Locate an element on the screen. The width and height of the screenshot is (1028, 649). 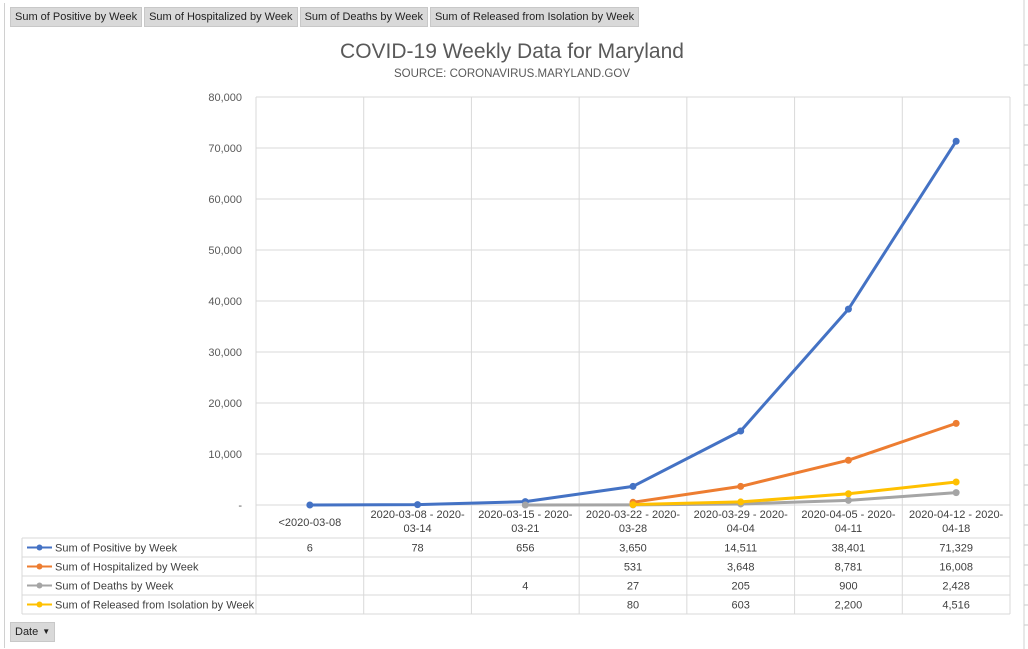
data-label: 14,511 is located at coordinates (740, 549).